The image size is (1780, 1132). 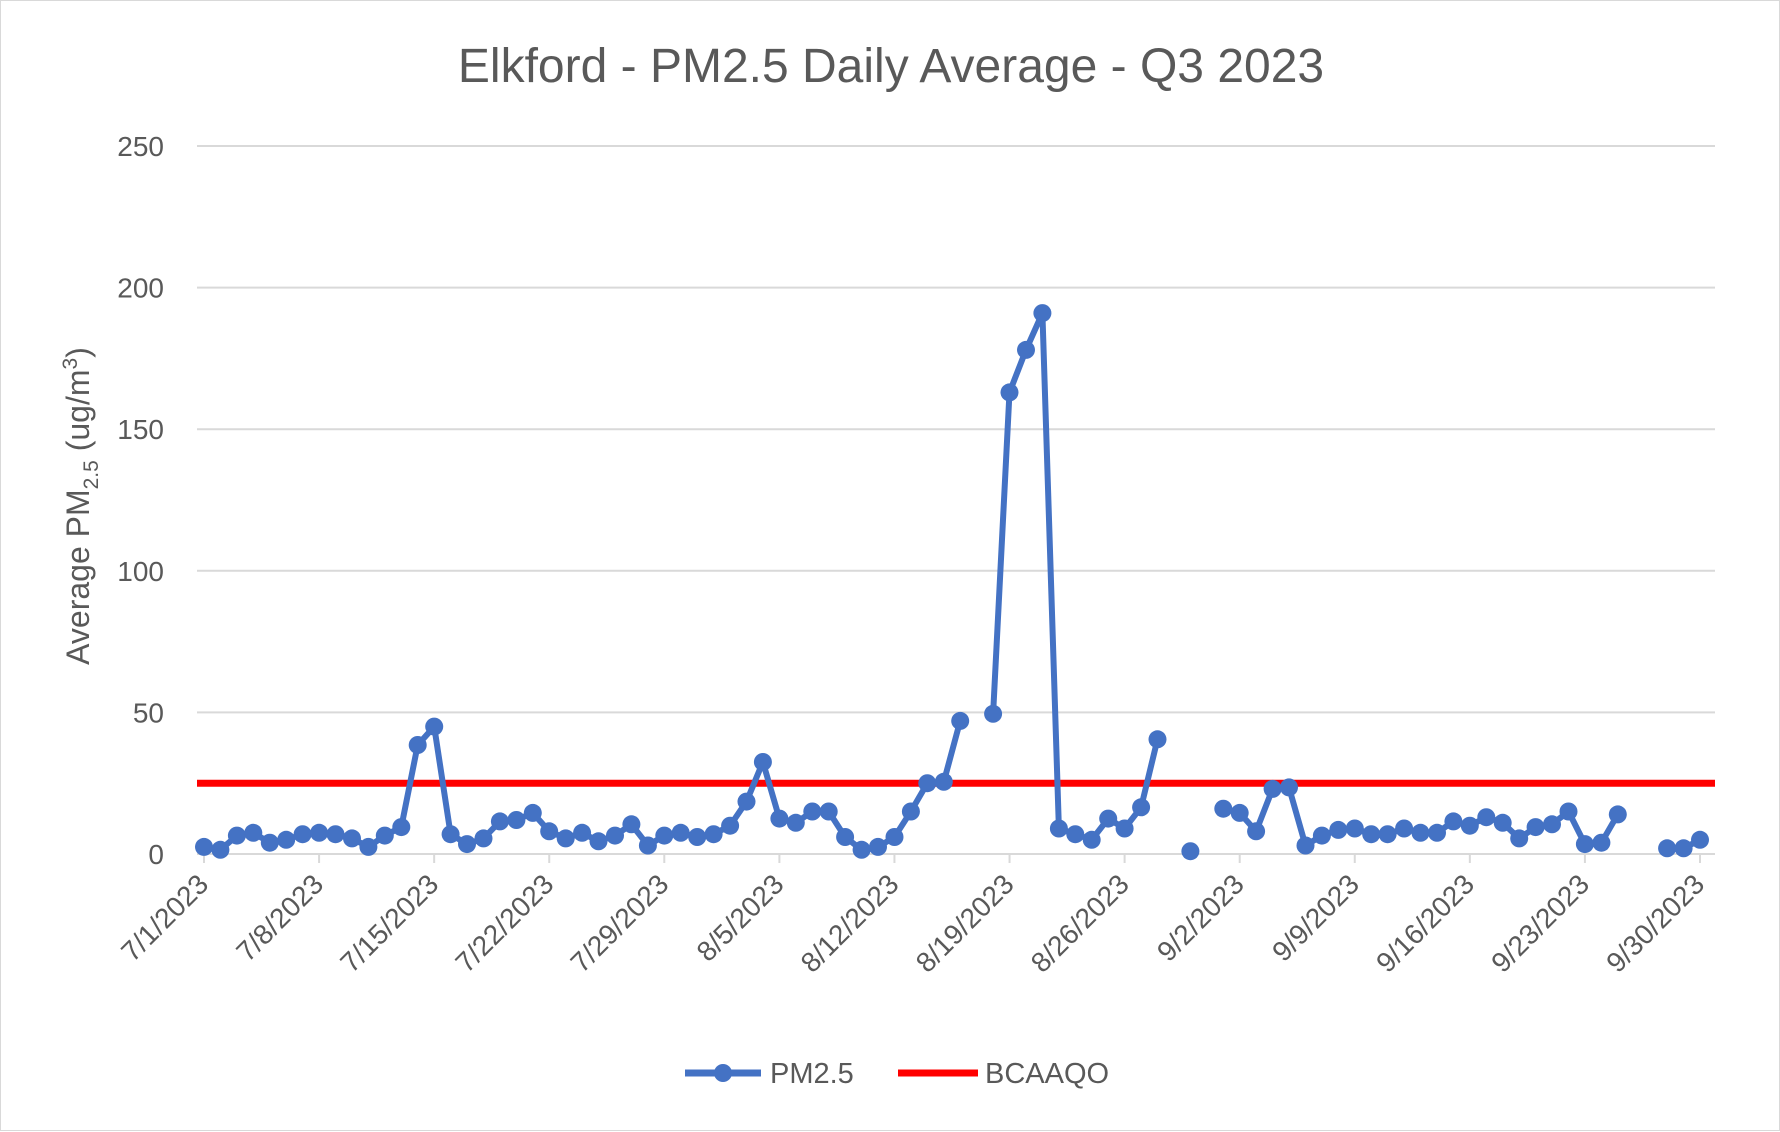 I want to click on y-axis-title: Average PM2.5 (ug/m3), so click(x=81, y=506).